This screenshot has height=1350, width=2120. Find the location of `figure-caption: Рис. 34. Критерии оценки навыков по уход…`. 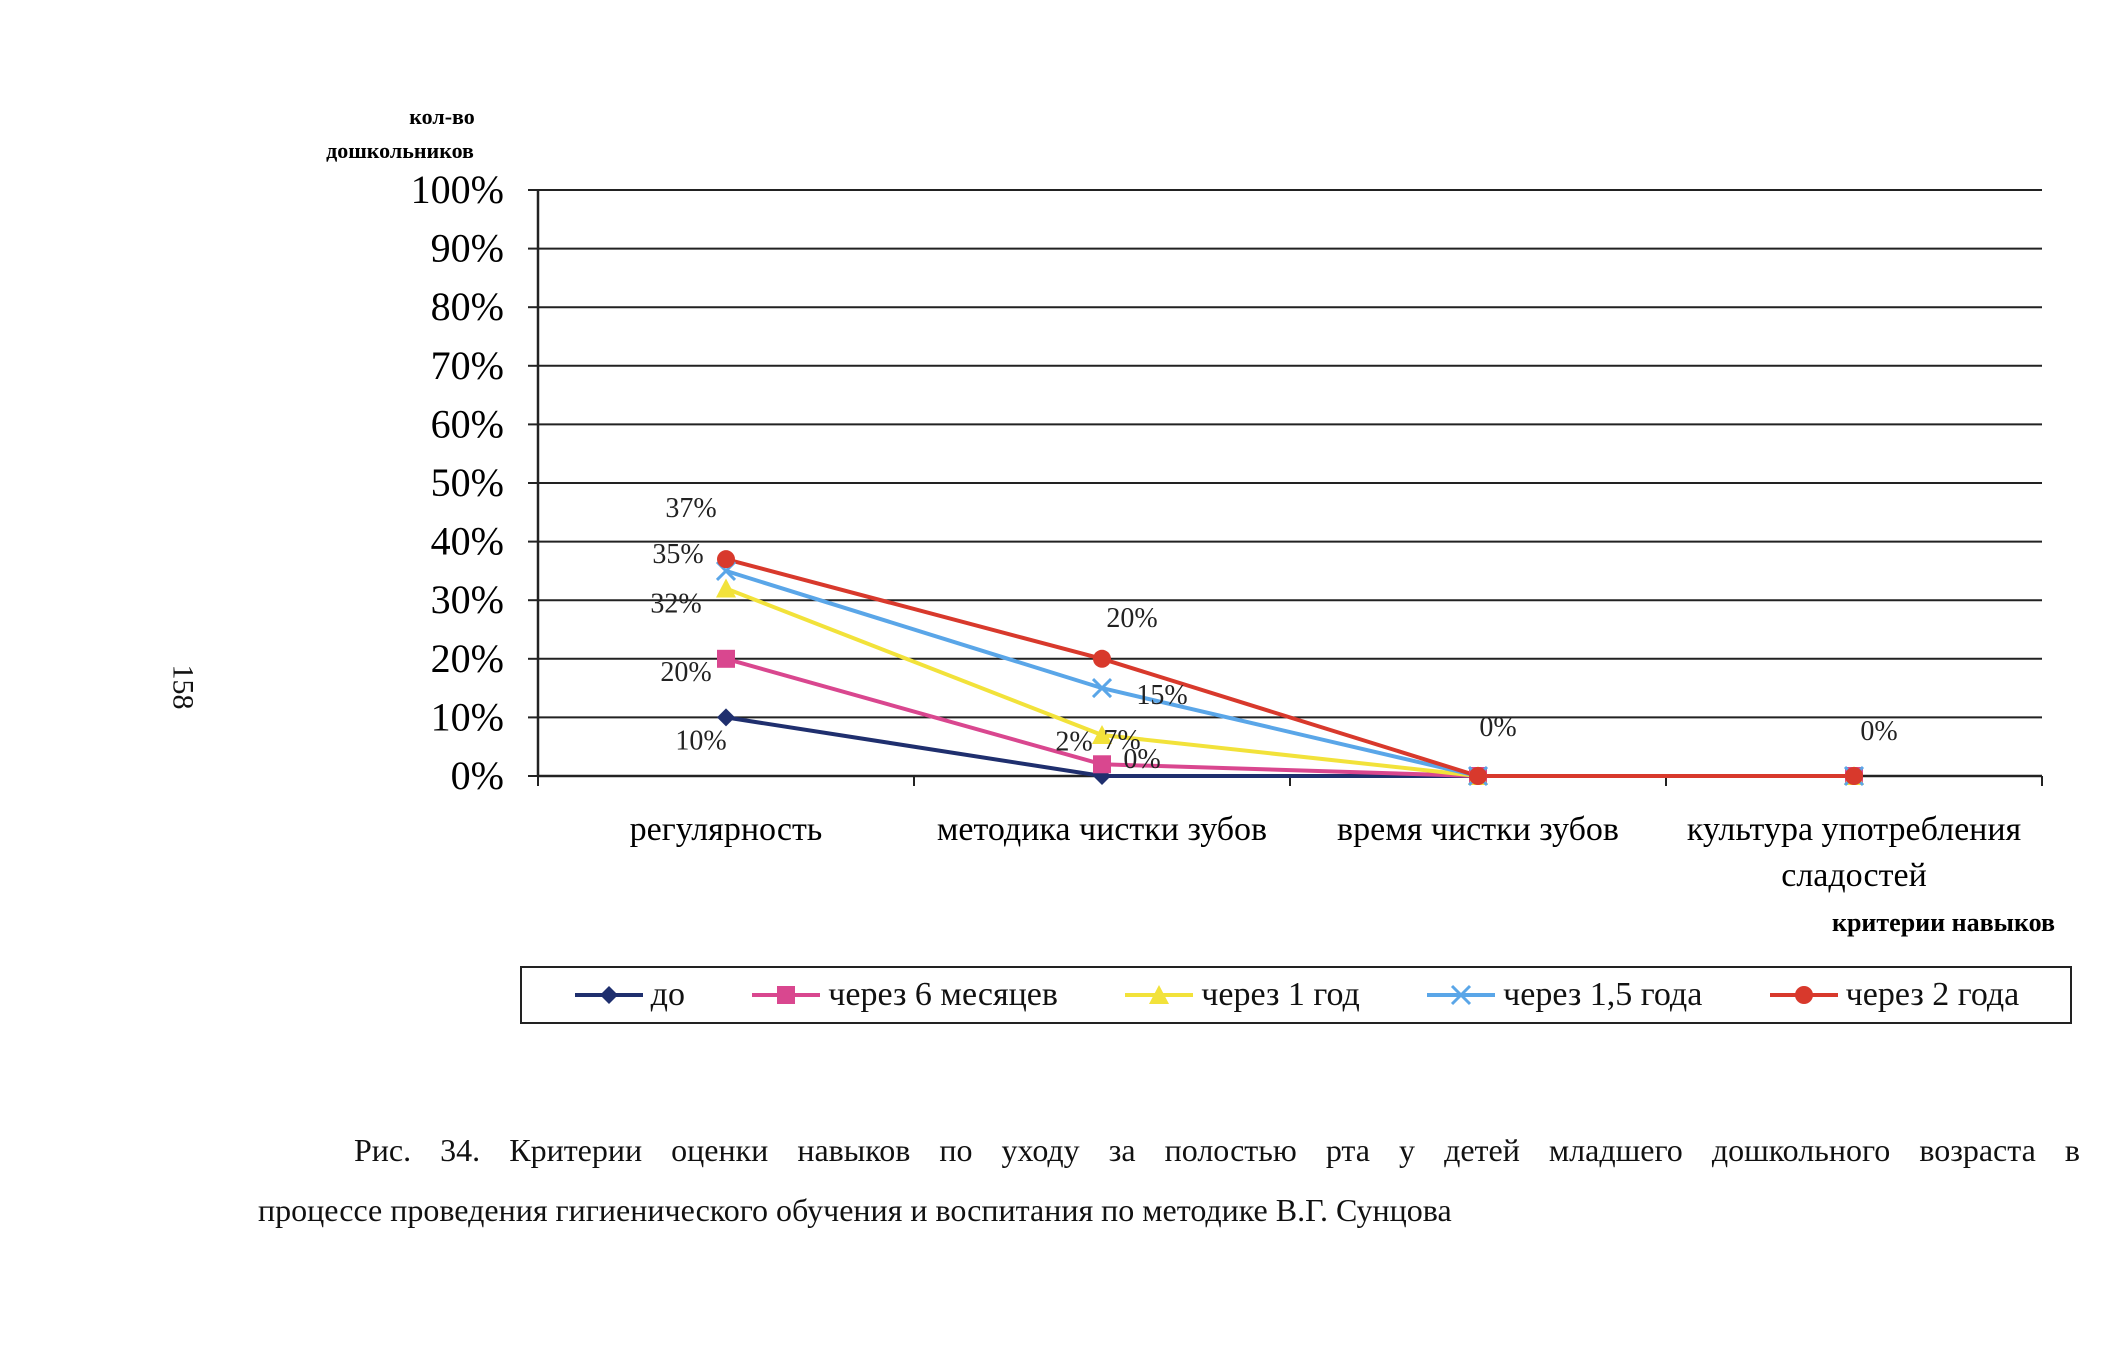

figure-caption: Рис. 34. Критерии оценки навыков по уход… is located at coordinates (1169, 1180).